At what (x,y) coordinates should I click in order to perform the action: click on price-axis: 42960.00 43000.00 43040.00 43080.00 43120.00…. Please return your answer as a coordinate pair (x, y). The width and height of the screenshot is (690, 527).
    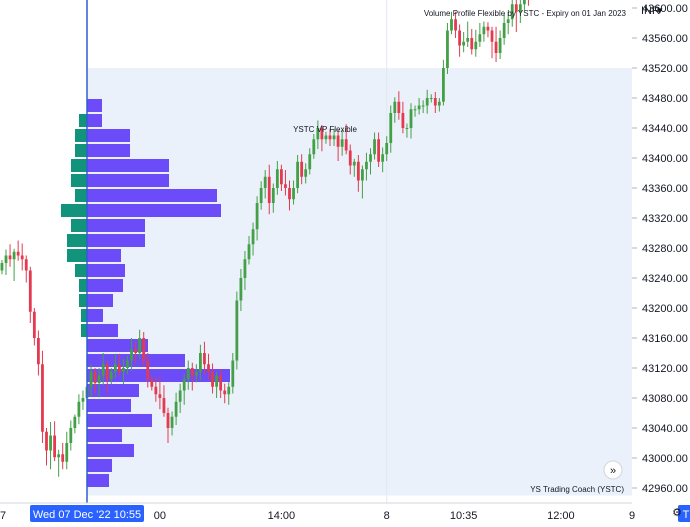
    Looking at the image, I should click on (661, 261).